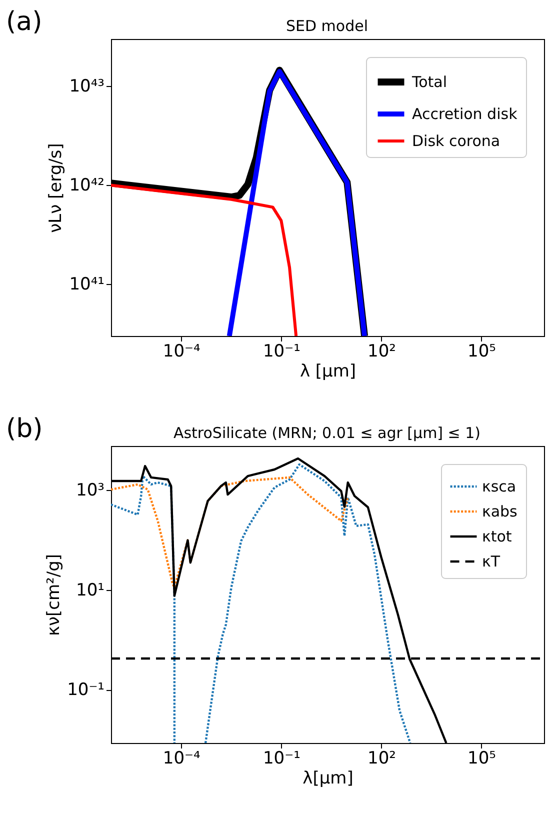  I want to click on legend-label: κabs, so click(500, 511).